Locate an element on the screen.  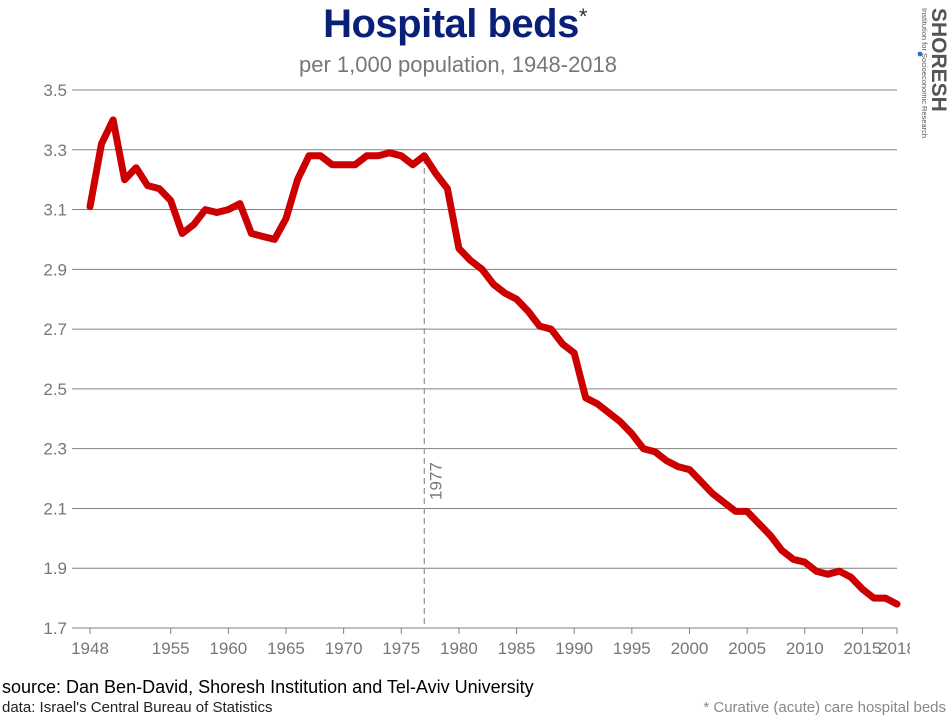
y-tick-label: 3.1 is located at coordinates (55, 210).